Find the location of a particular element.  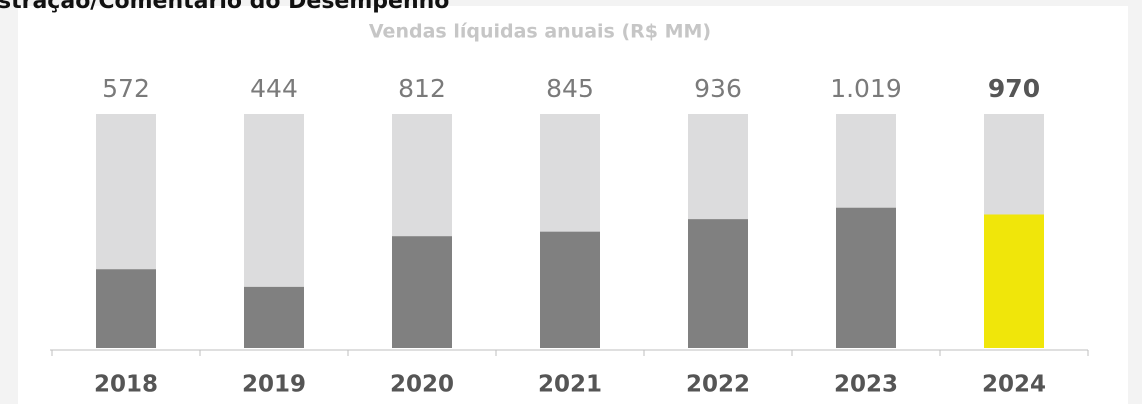

value-label: 812 is located at coordinates (422, 88).